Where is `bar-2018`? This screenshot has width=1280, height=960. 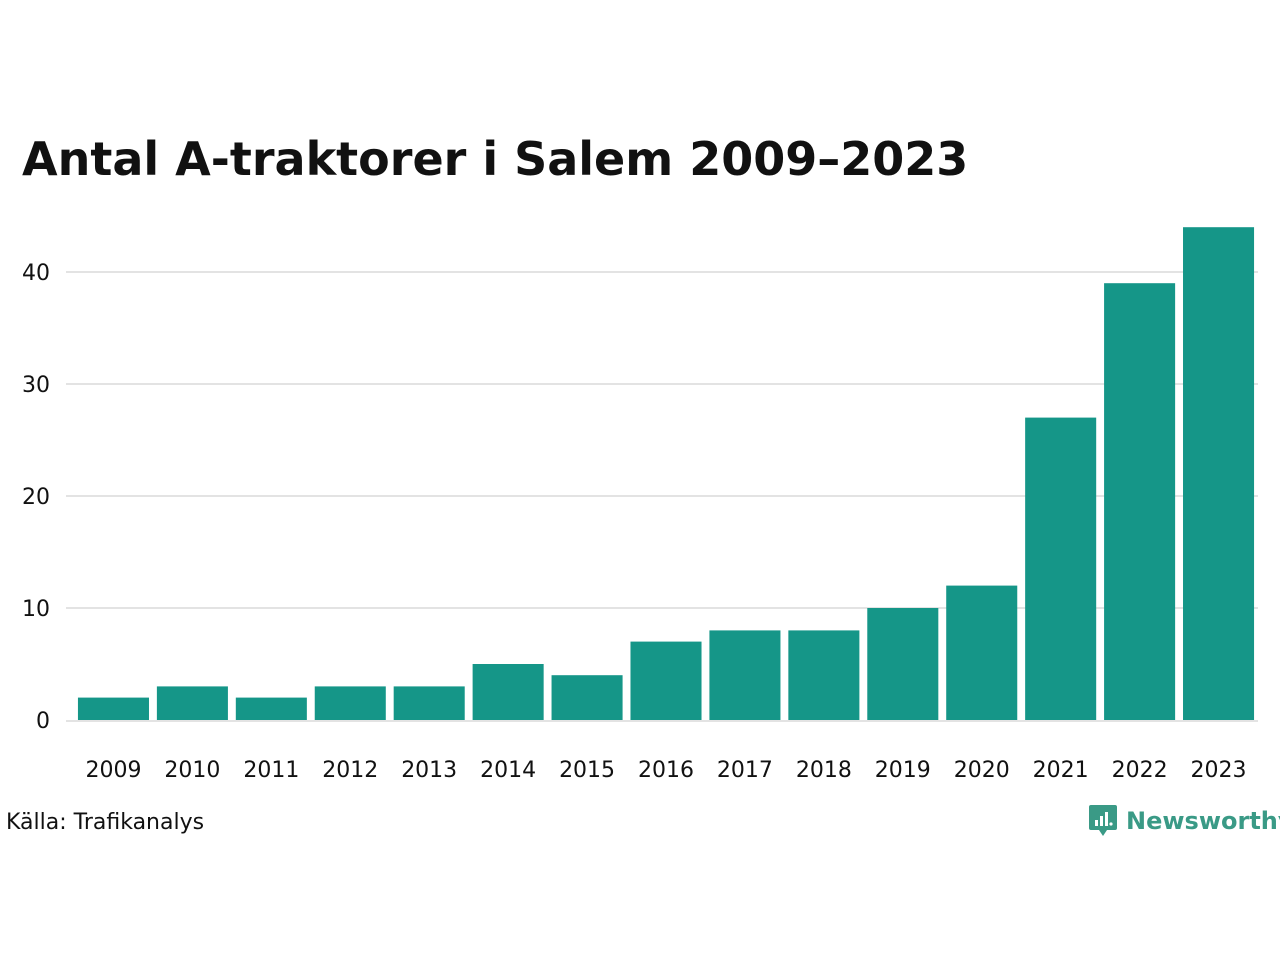
bar-2018 is located at coordinates (824, 675).